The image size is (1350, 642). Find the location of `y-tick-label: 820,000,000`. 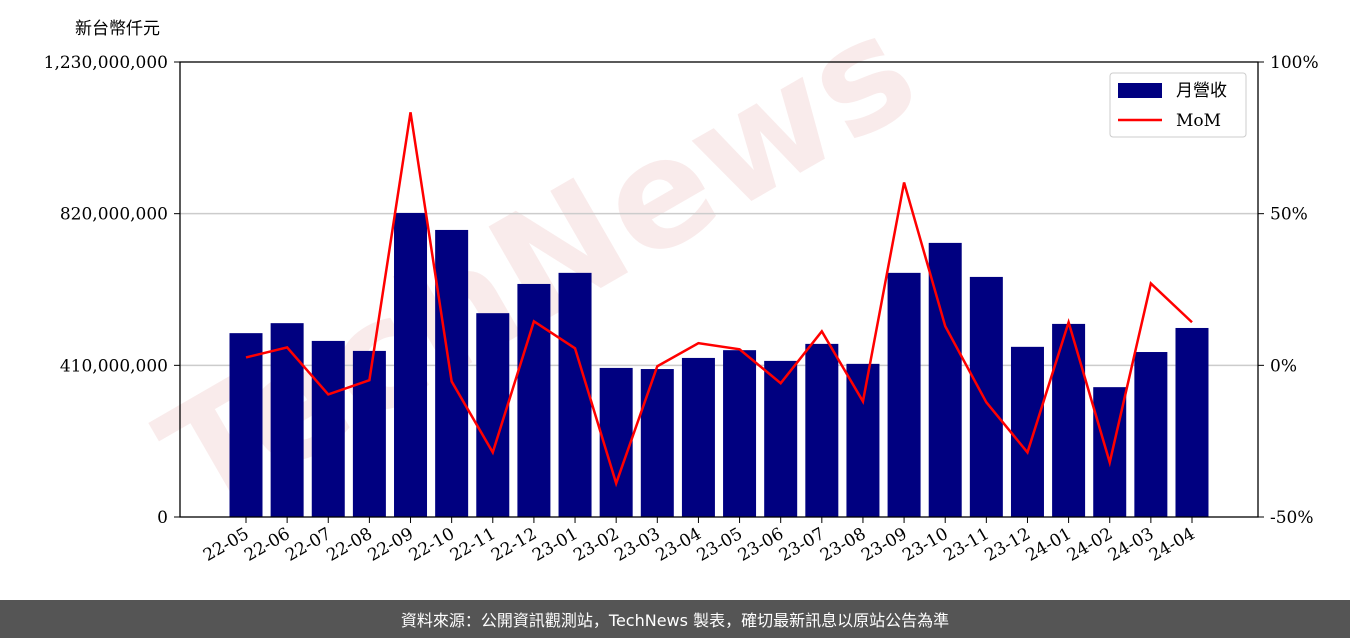

y-tick-label: 820,000,000 is located at coordinates (114, 215).